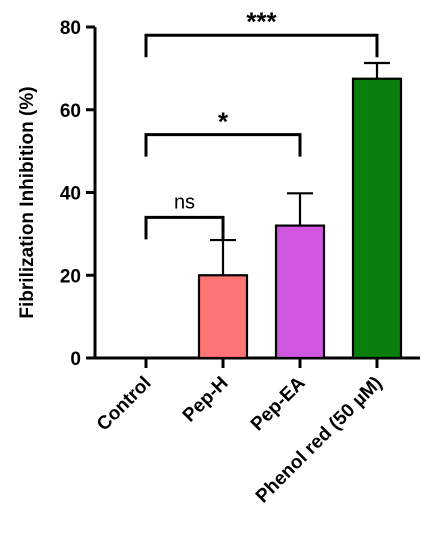 Image resolution: width=435 pixels, height=550 pixels. Describe the element at coordinates (70, 111) in the screenshot. I see `y-tick-label: 60` at that location.